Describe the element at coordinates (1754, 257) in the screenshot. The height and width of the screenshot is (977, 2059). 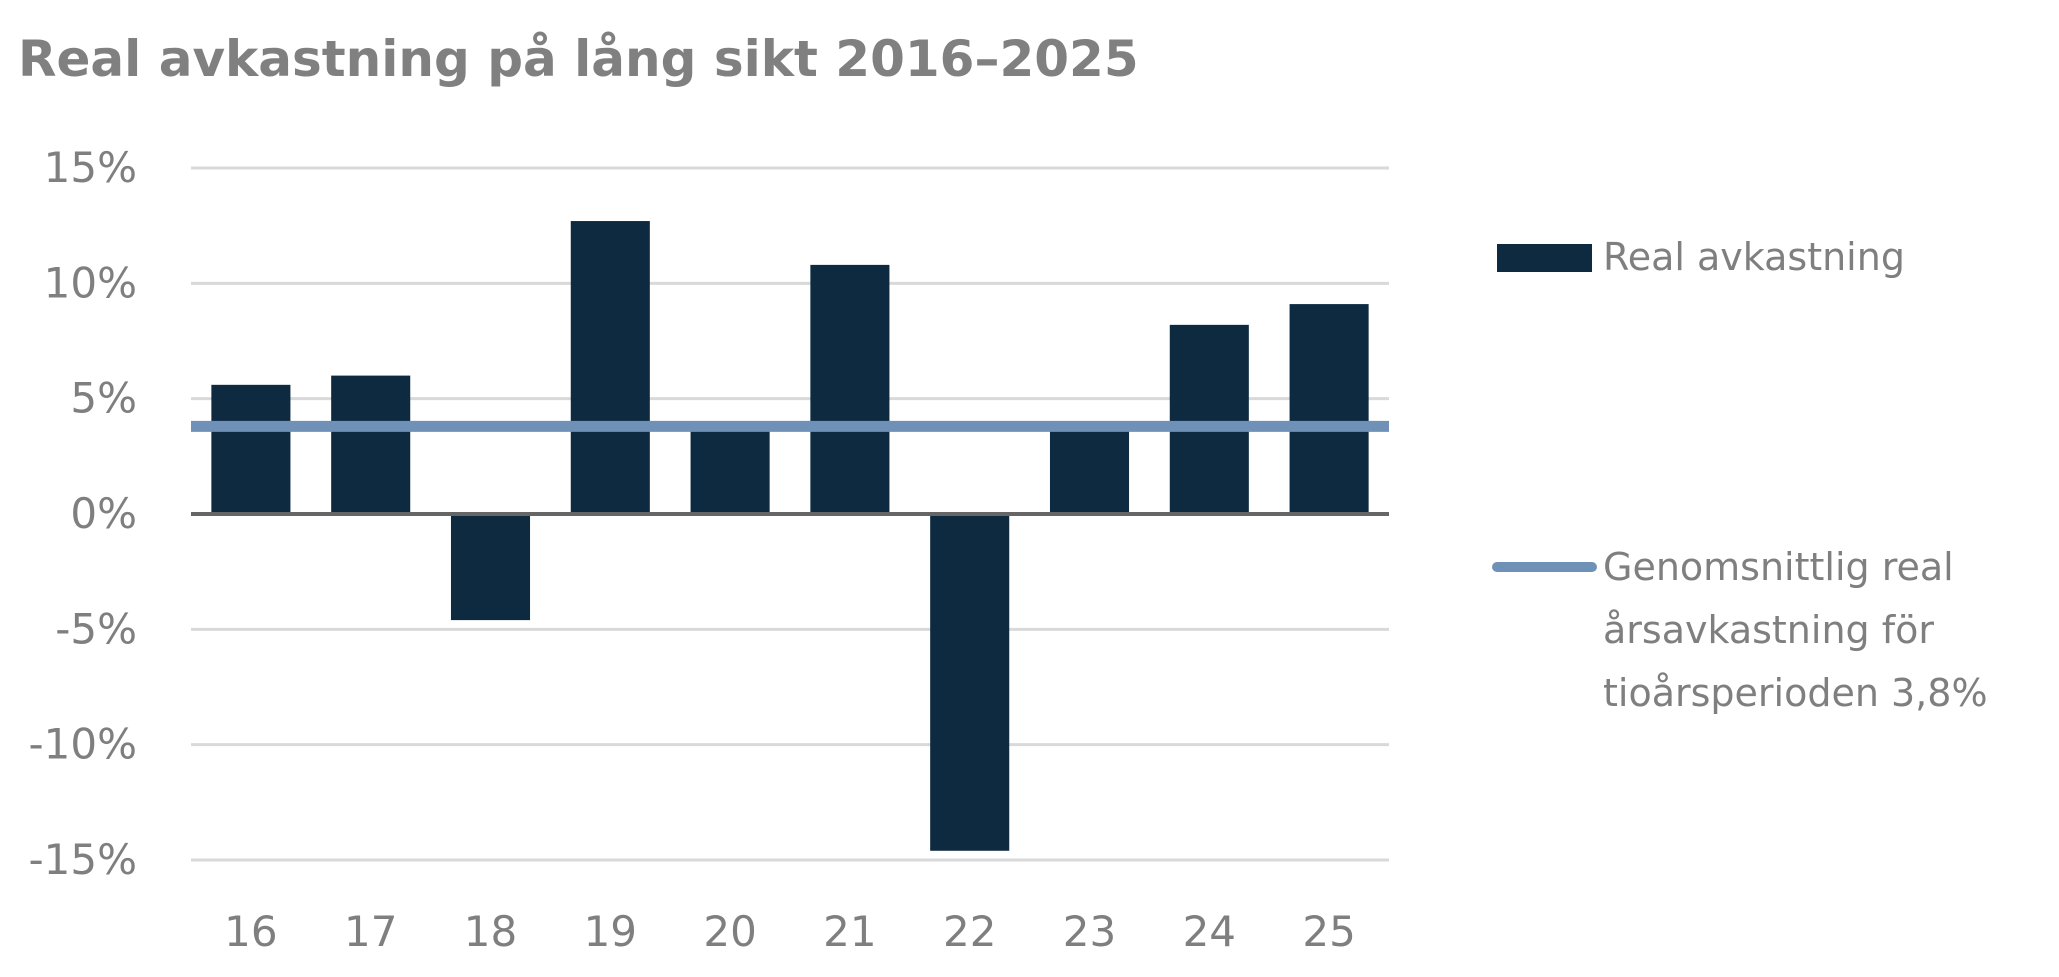
I see `legend-label-bar: Real avkastning` at that location.